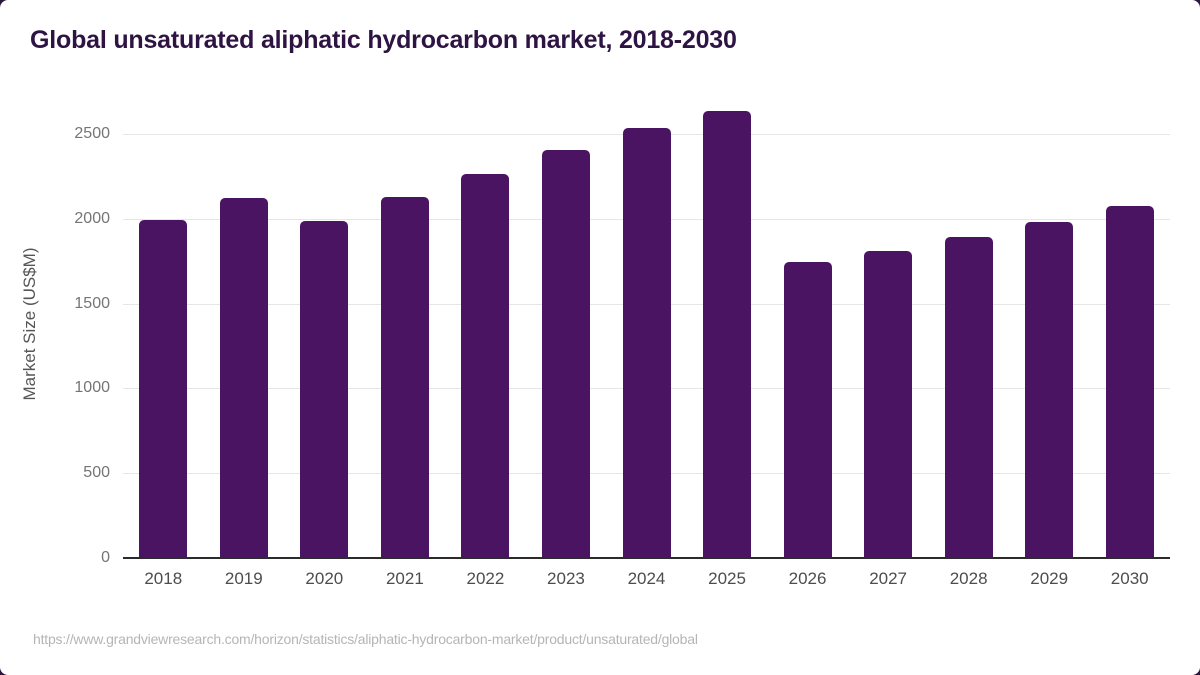 The image size is (1200, 675). I want to click on y-tick-label-0: 0, so click(105, 557).